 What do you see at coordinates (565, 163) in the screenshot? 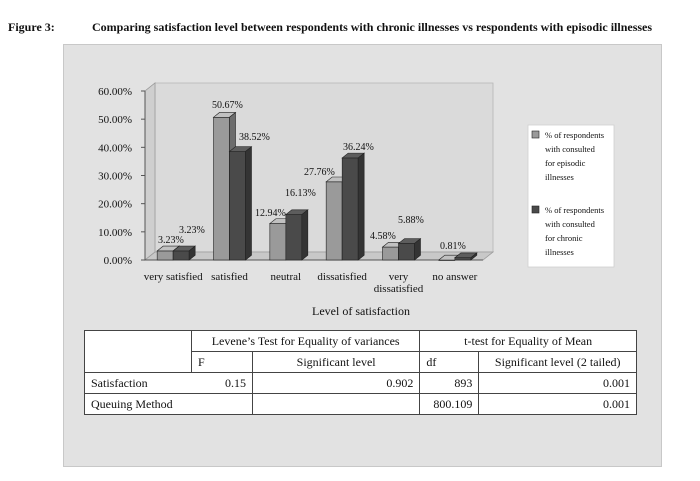
I see `legend-label: for episodic` at bounding box center [565, 163].